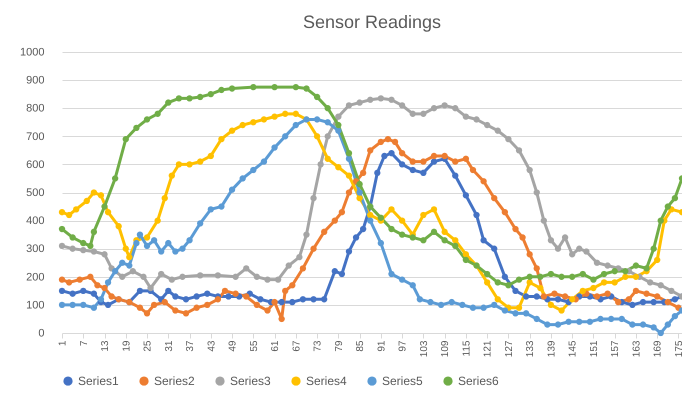 The width and height of the screenshot is (697, 400). What do you see at coordinates (251, 381) in the screenshot?
I see `legend-label: Series3` at bounding box center [251, 381].